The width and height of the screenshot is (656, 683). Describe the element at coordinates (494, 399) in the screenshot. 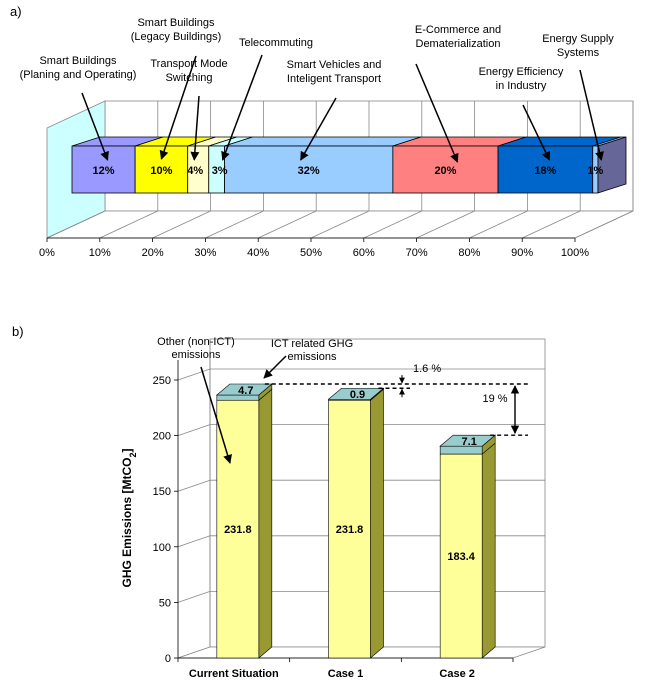

I see `annotation-pct-case2: 19 %` at that location.